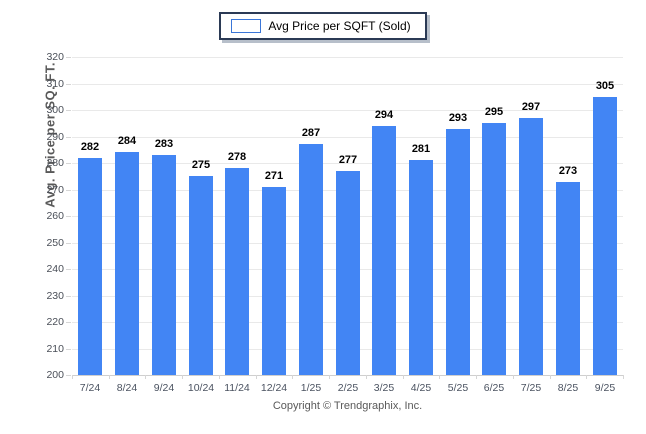 This screenshot has height=434, width=646. What do you see at coordinates (55, 349) in the screenshot?
I see `y-axis-tick-label: 210` at bounding box center [55, 349].